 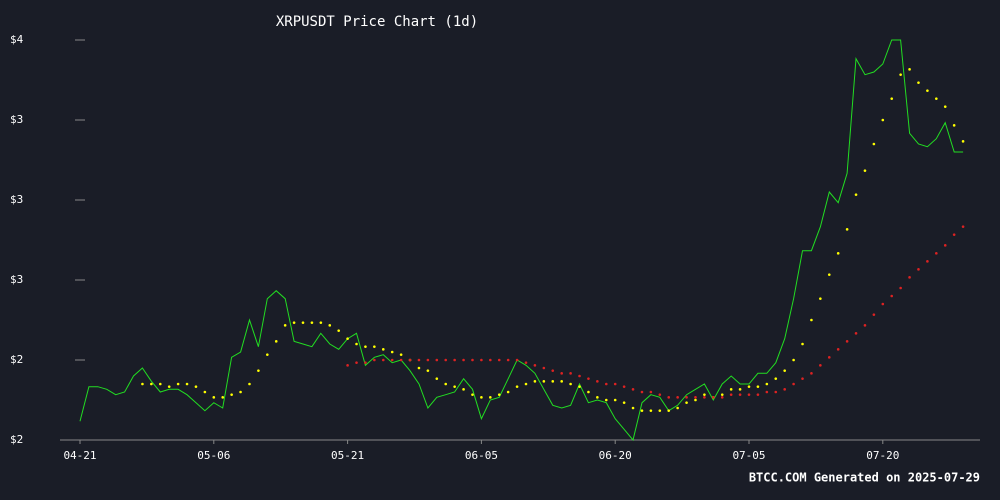 I want to click on x-tick-label: 06-20, so click(x=615, y=455).